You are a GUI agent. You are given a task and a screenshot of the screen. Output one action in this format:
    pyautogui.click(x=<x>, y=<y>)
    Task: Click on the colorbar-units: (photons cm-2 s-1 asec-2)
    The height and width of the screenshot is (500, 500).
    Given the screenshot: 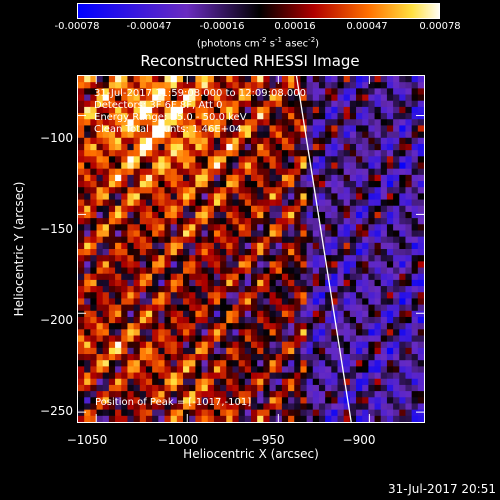 What is the action you would take?
    pyautogui.click(x=258, y=43)
    